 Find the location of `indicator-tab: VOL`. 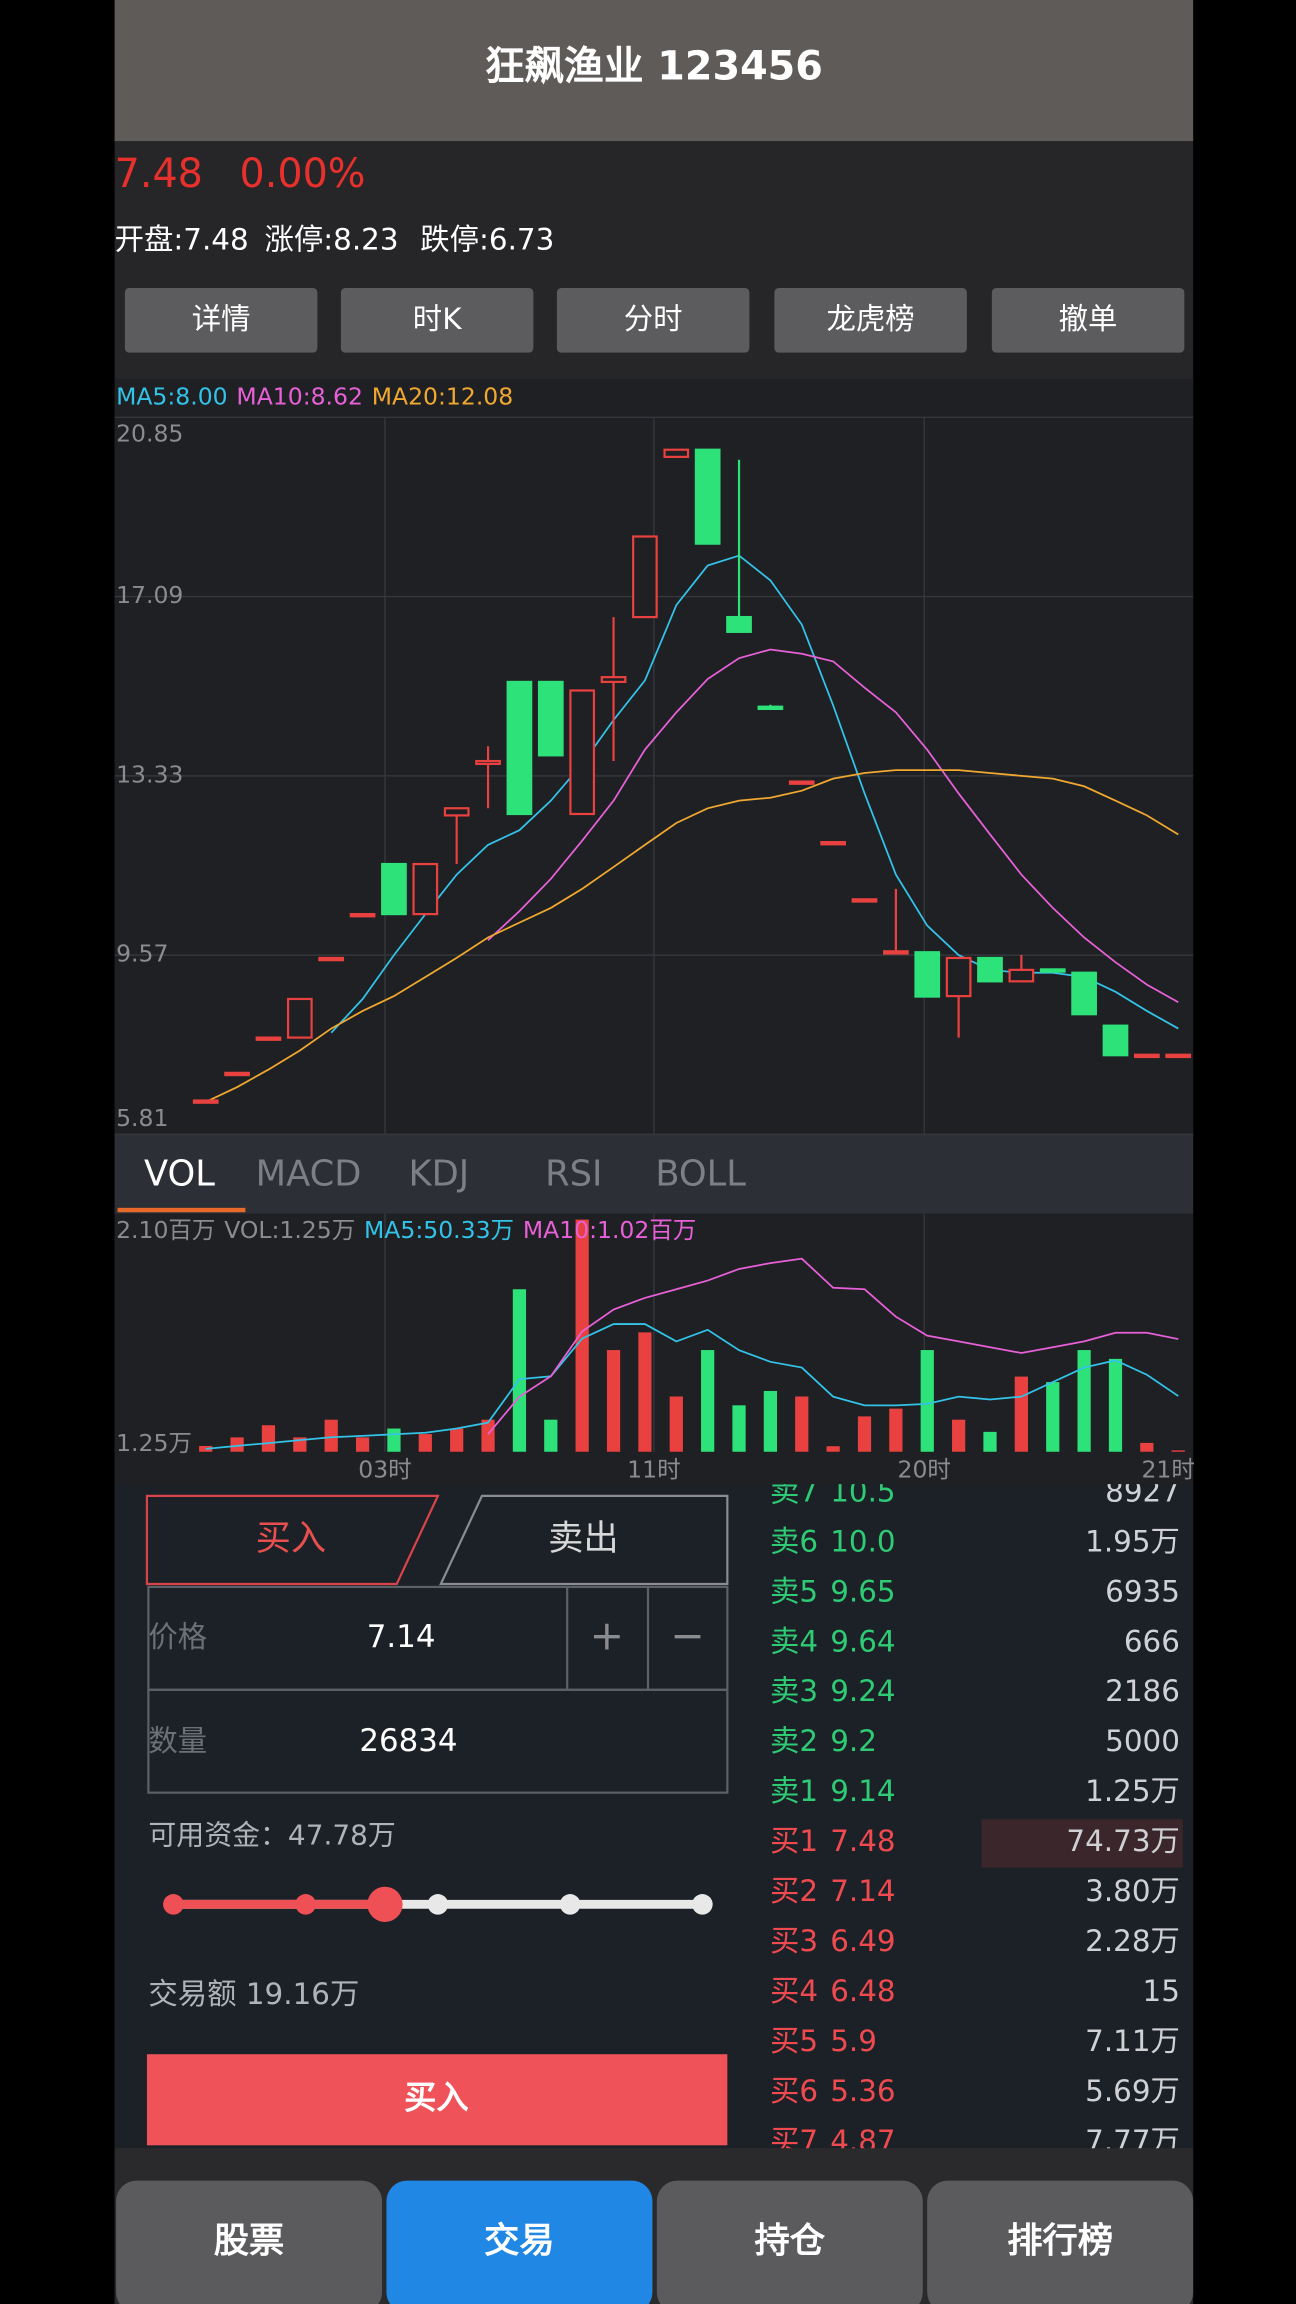

indicator-tab: VOL is located at coordinates (179, 1174).